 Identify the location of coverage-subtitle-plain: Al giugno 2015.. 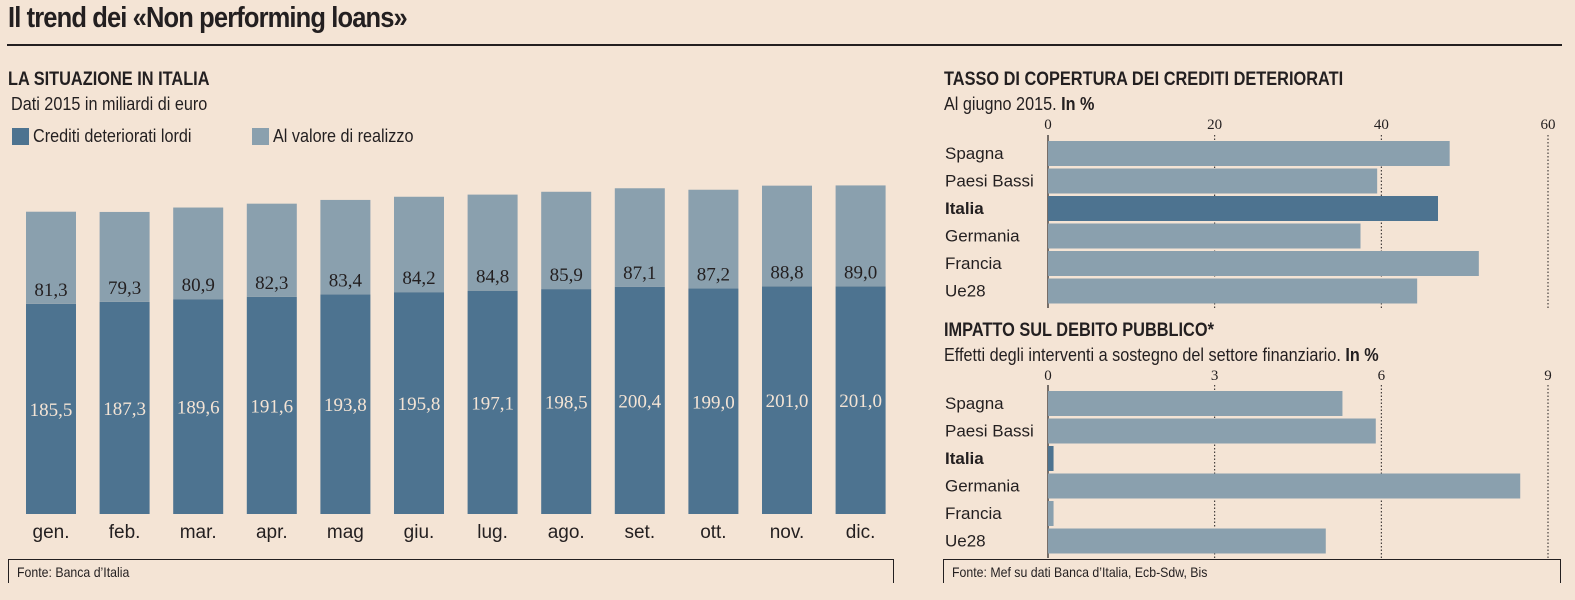
(1000, 104).